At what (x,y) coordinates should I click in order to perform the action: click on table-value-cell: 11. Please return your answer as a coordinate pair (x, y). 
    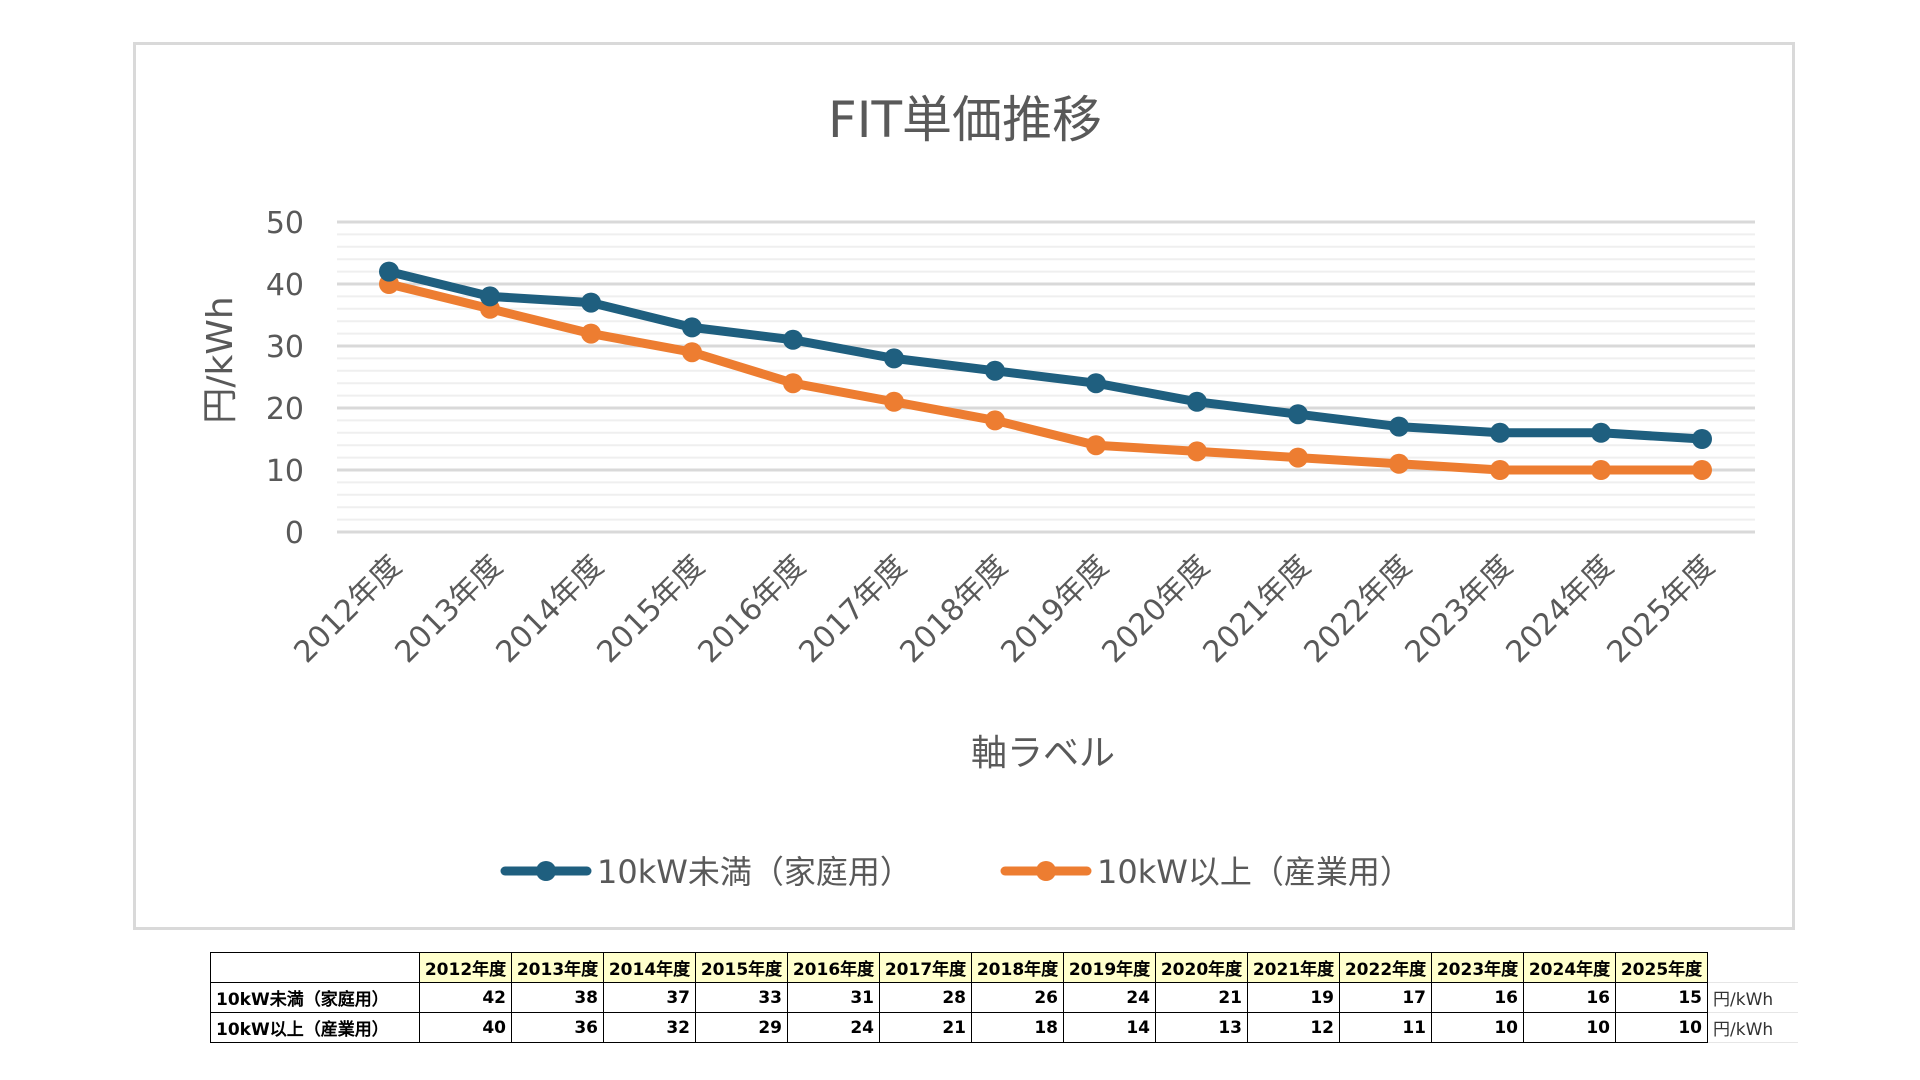
    Looking at the image, I should click on (1385, 1027).